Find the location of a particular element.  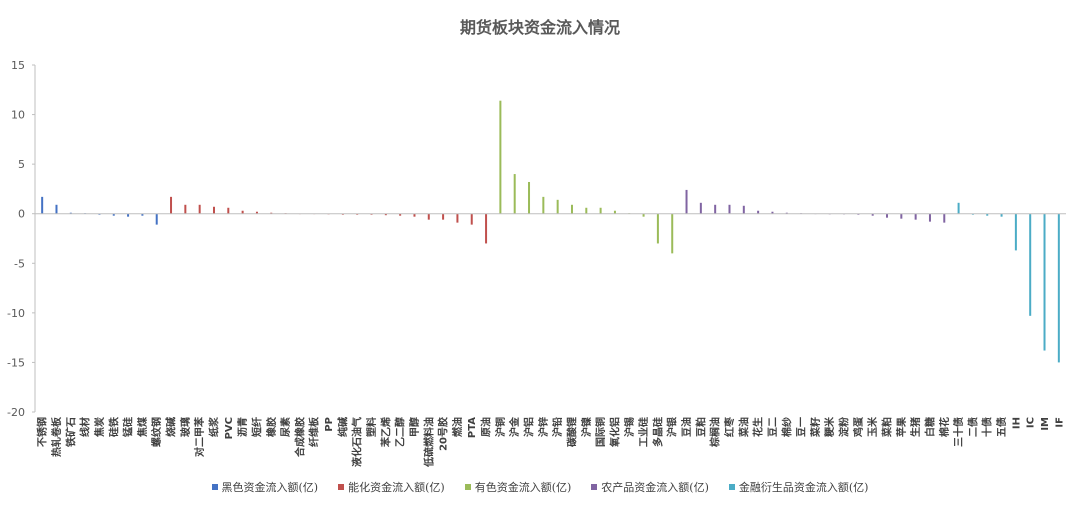

legend-item: 农产品资金流入额(亿) is located at coordinates (650, 487).